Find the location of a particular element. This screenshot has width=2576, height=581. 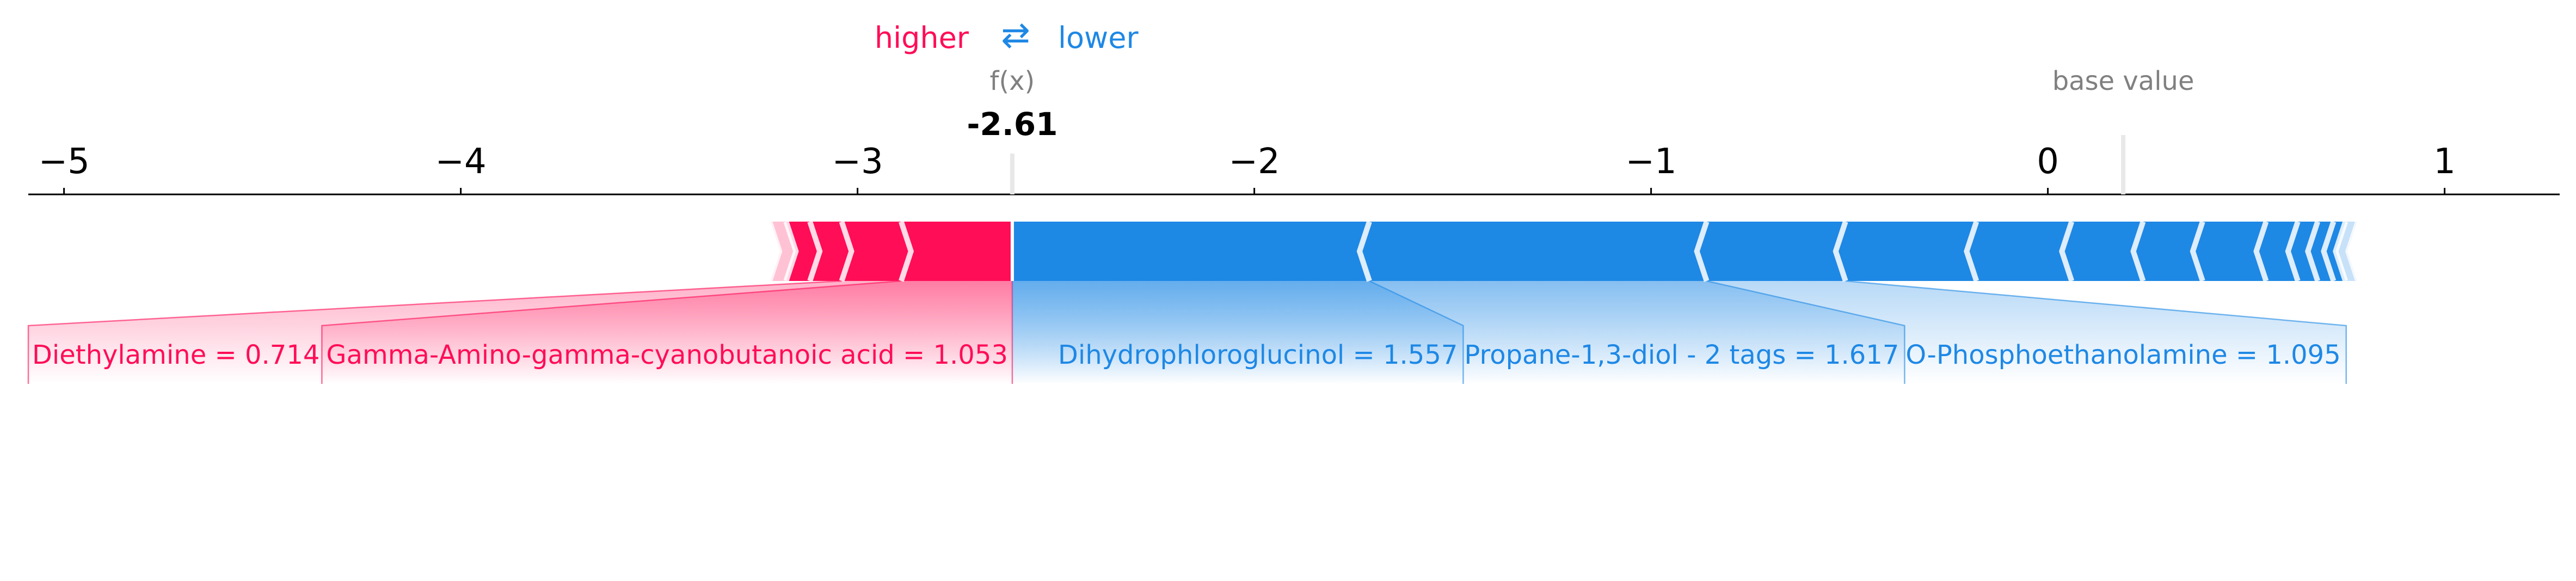

lower-feature-label: O-Phosphoethanolamine = 1.095 is located at coordinates (2122, 355).